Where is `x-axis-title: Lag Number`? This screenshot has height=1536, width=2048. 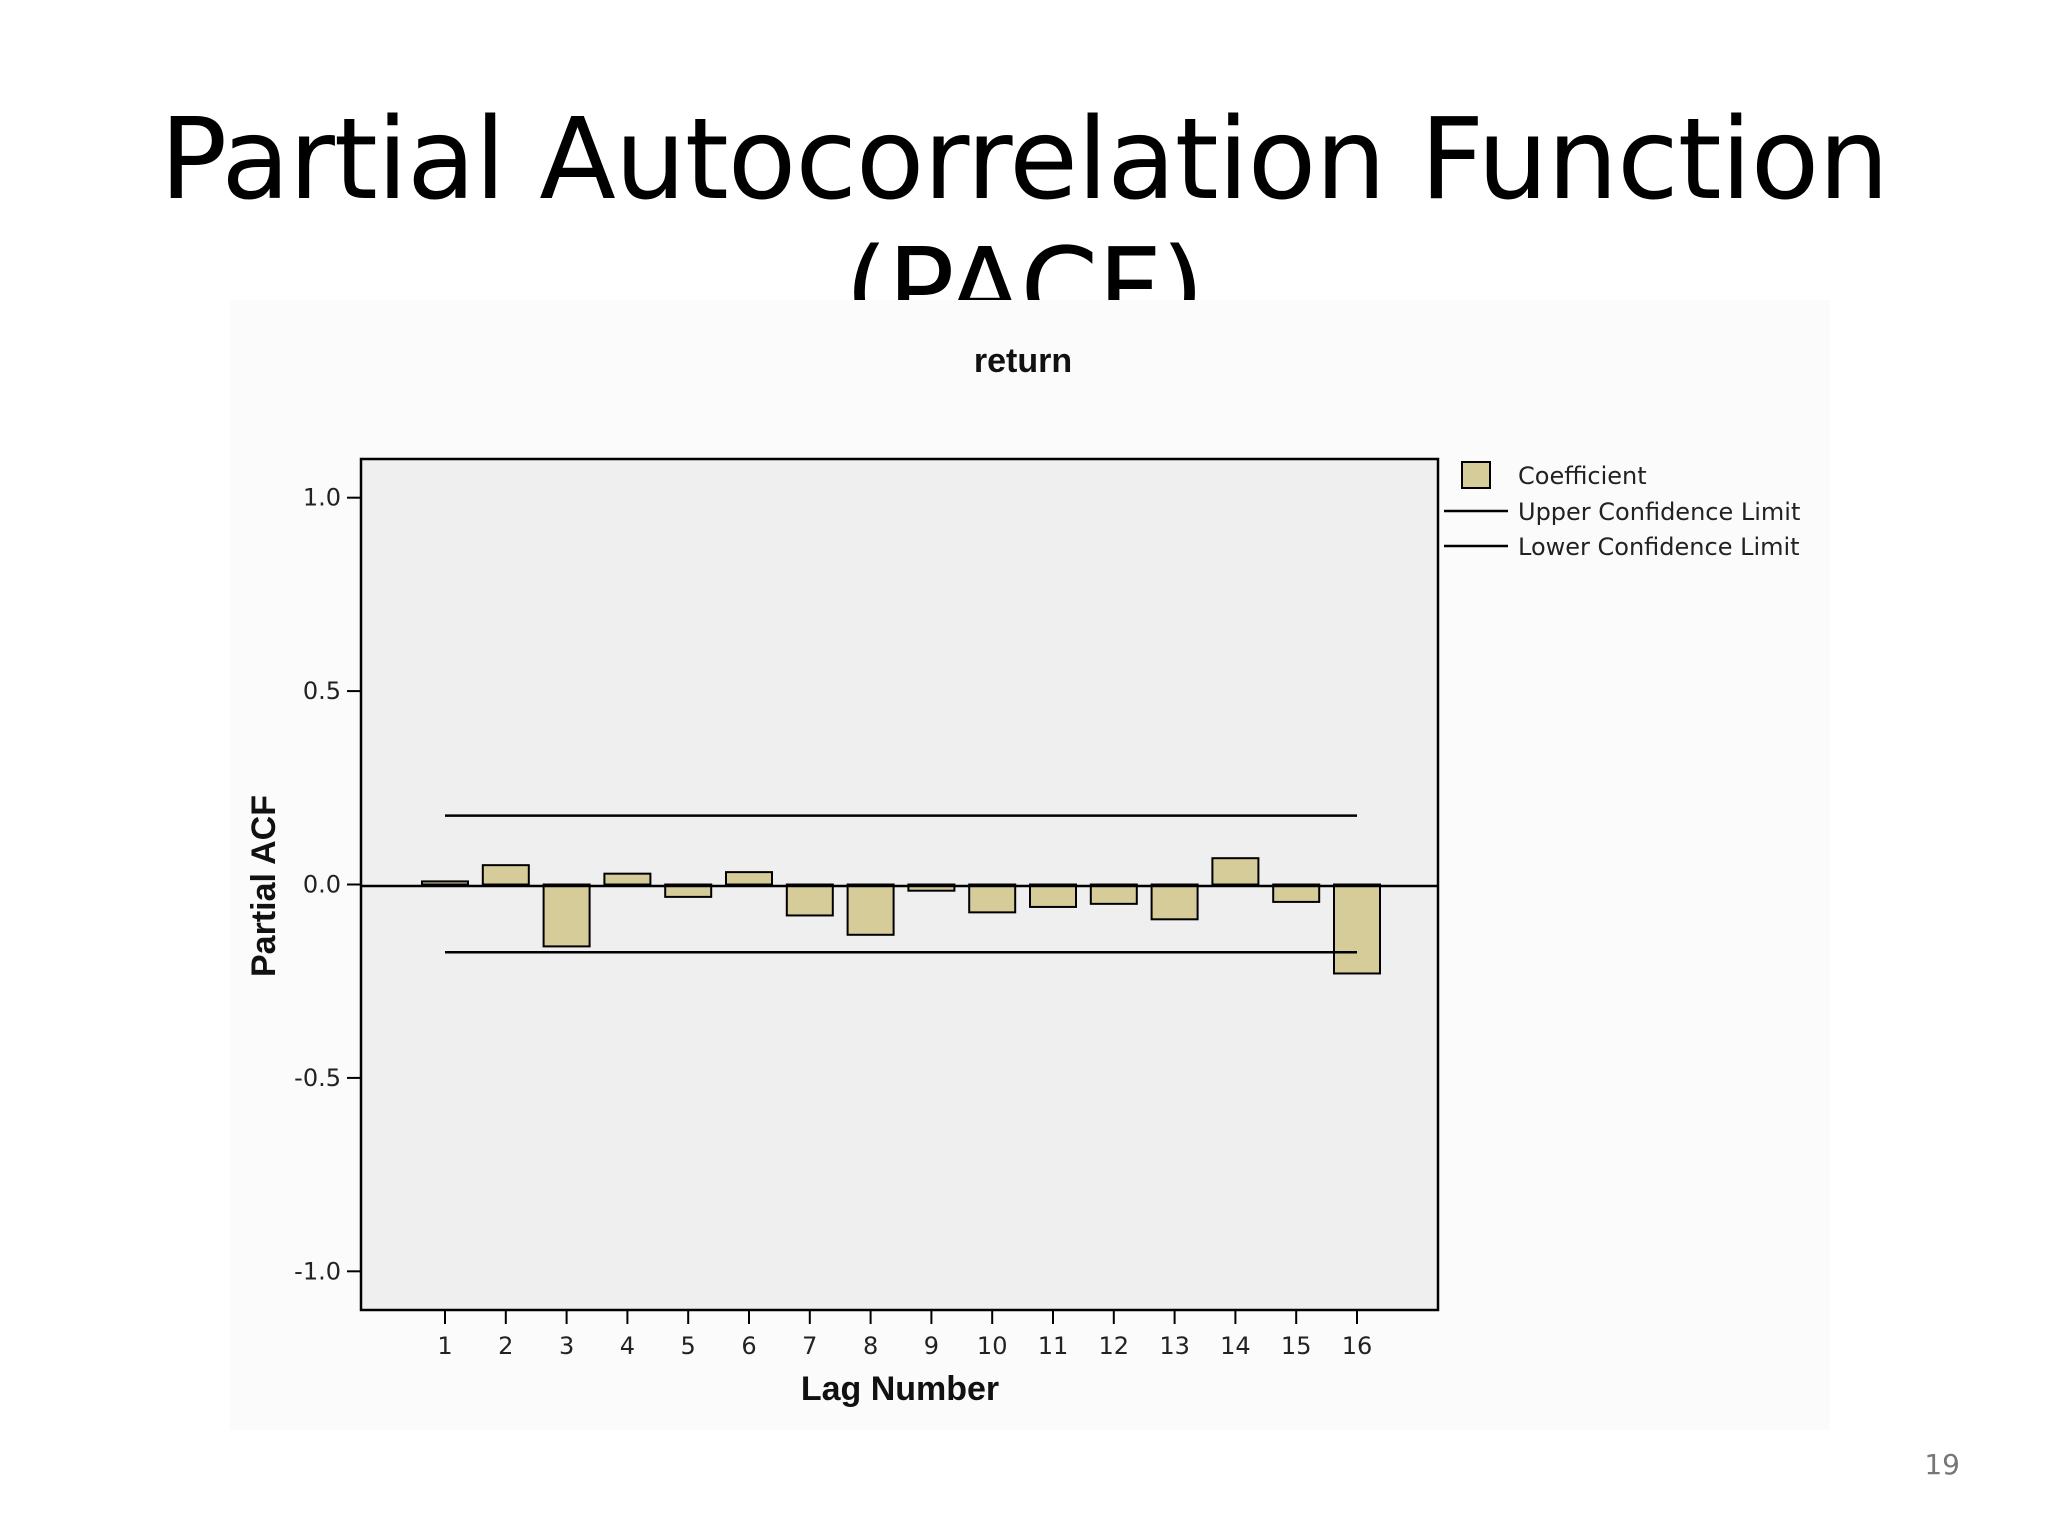
x-axis-title: Lag Number is located at coordinates (900, 1389).